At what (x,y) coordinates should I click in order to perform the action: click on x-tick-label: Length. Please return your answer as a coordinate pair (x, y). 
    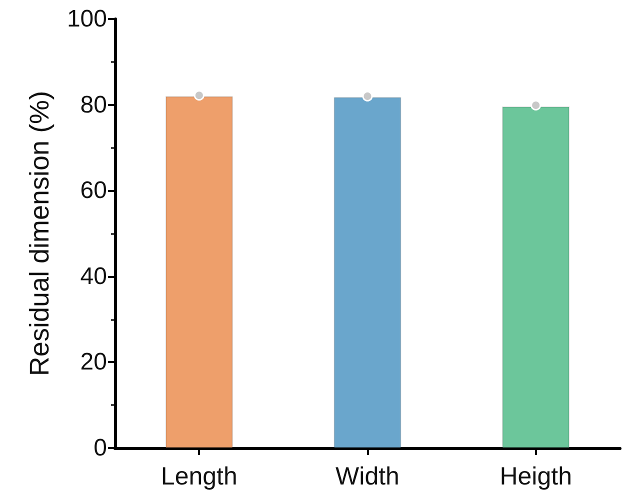
    Looking at the image, I should click on (199, 476).